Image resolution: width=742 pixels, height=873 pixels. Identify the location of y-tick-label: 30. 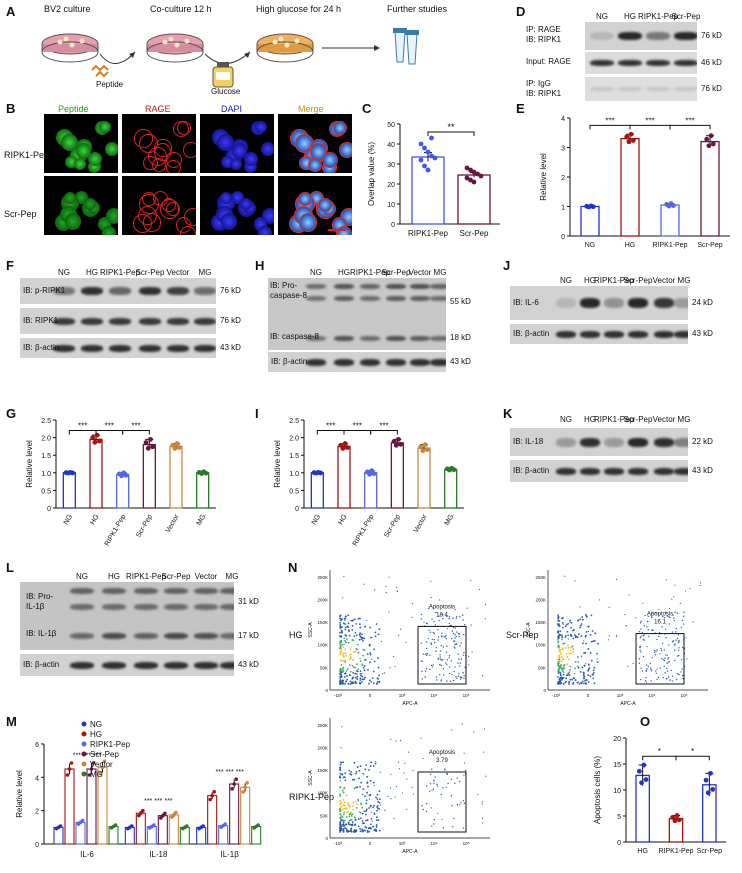
(391, 165).